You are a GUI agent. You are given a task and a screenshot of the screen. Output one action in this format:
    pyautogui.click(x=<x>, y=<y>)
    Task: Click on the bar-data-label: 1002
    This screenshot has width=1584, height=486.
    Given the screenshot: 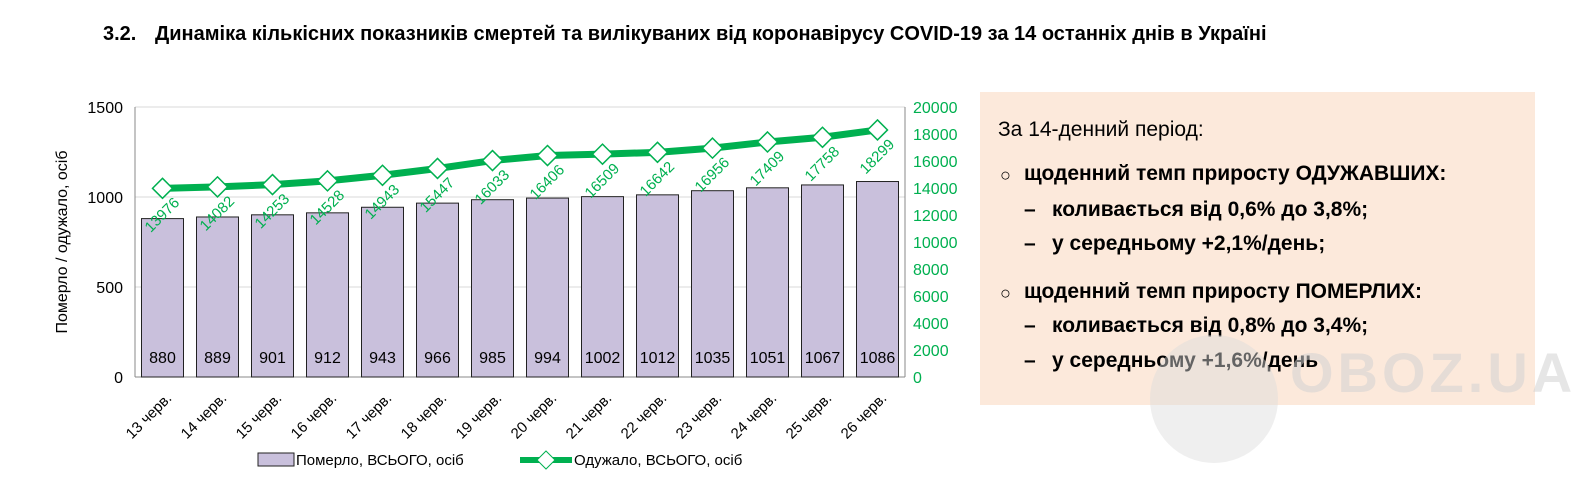 What is the action you would take?
    pyautogui.click(x=603, y=358)
    